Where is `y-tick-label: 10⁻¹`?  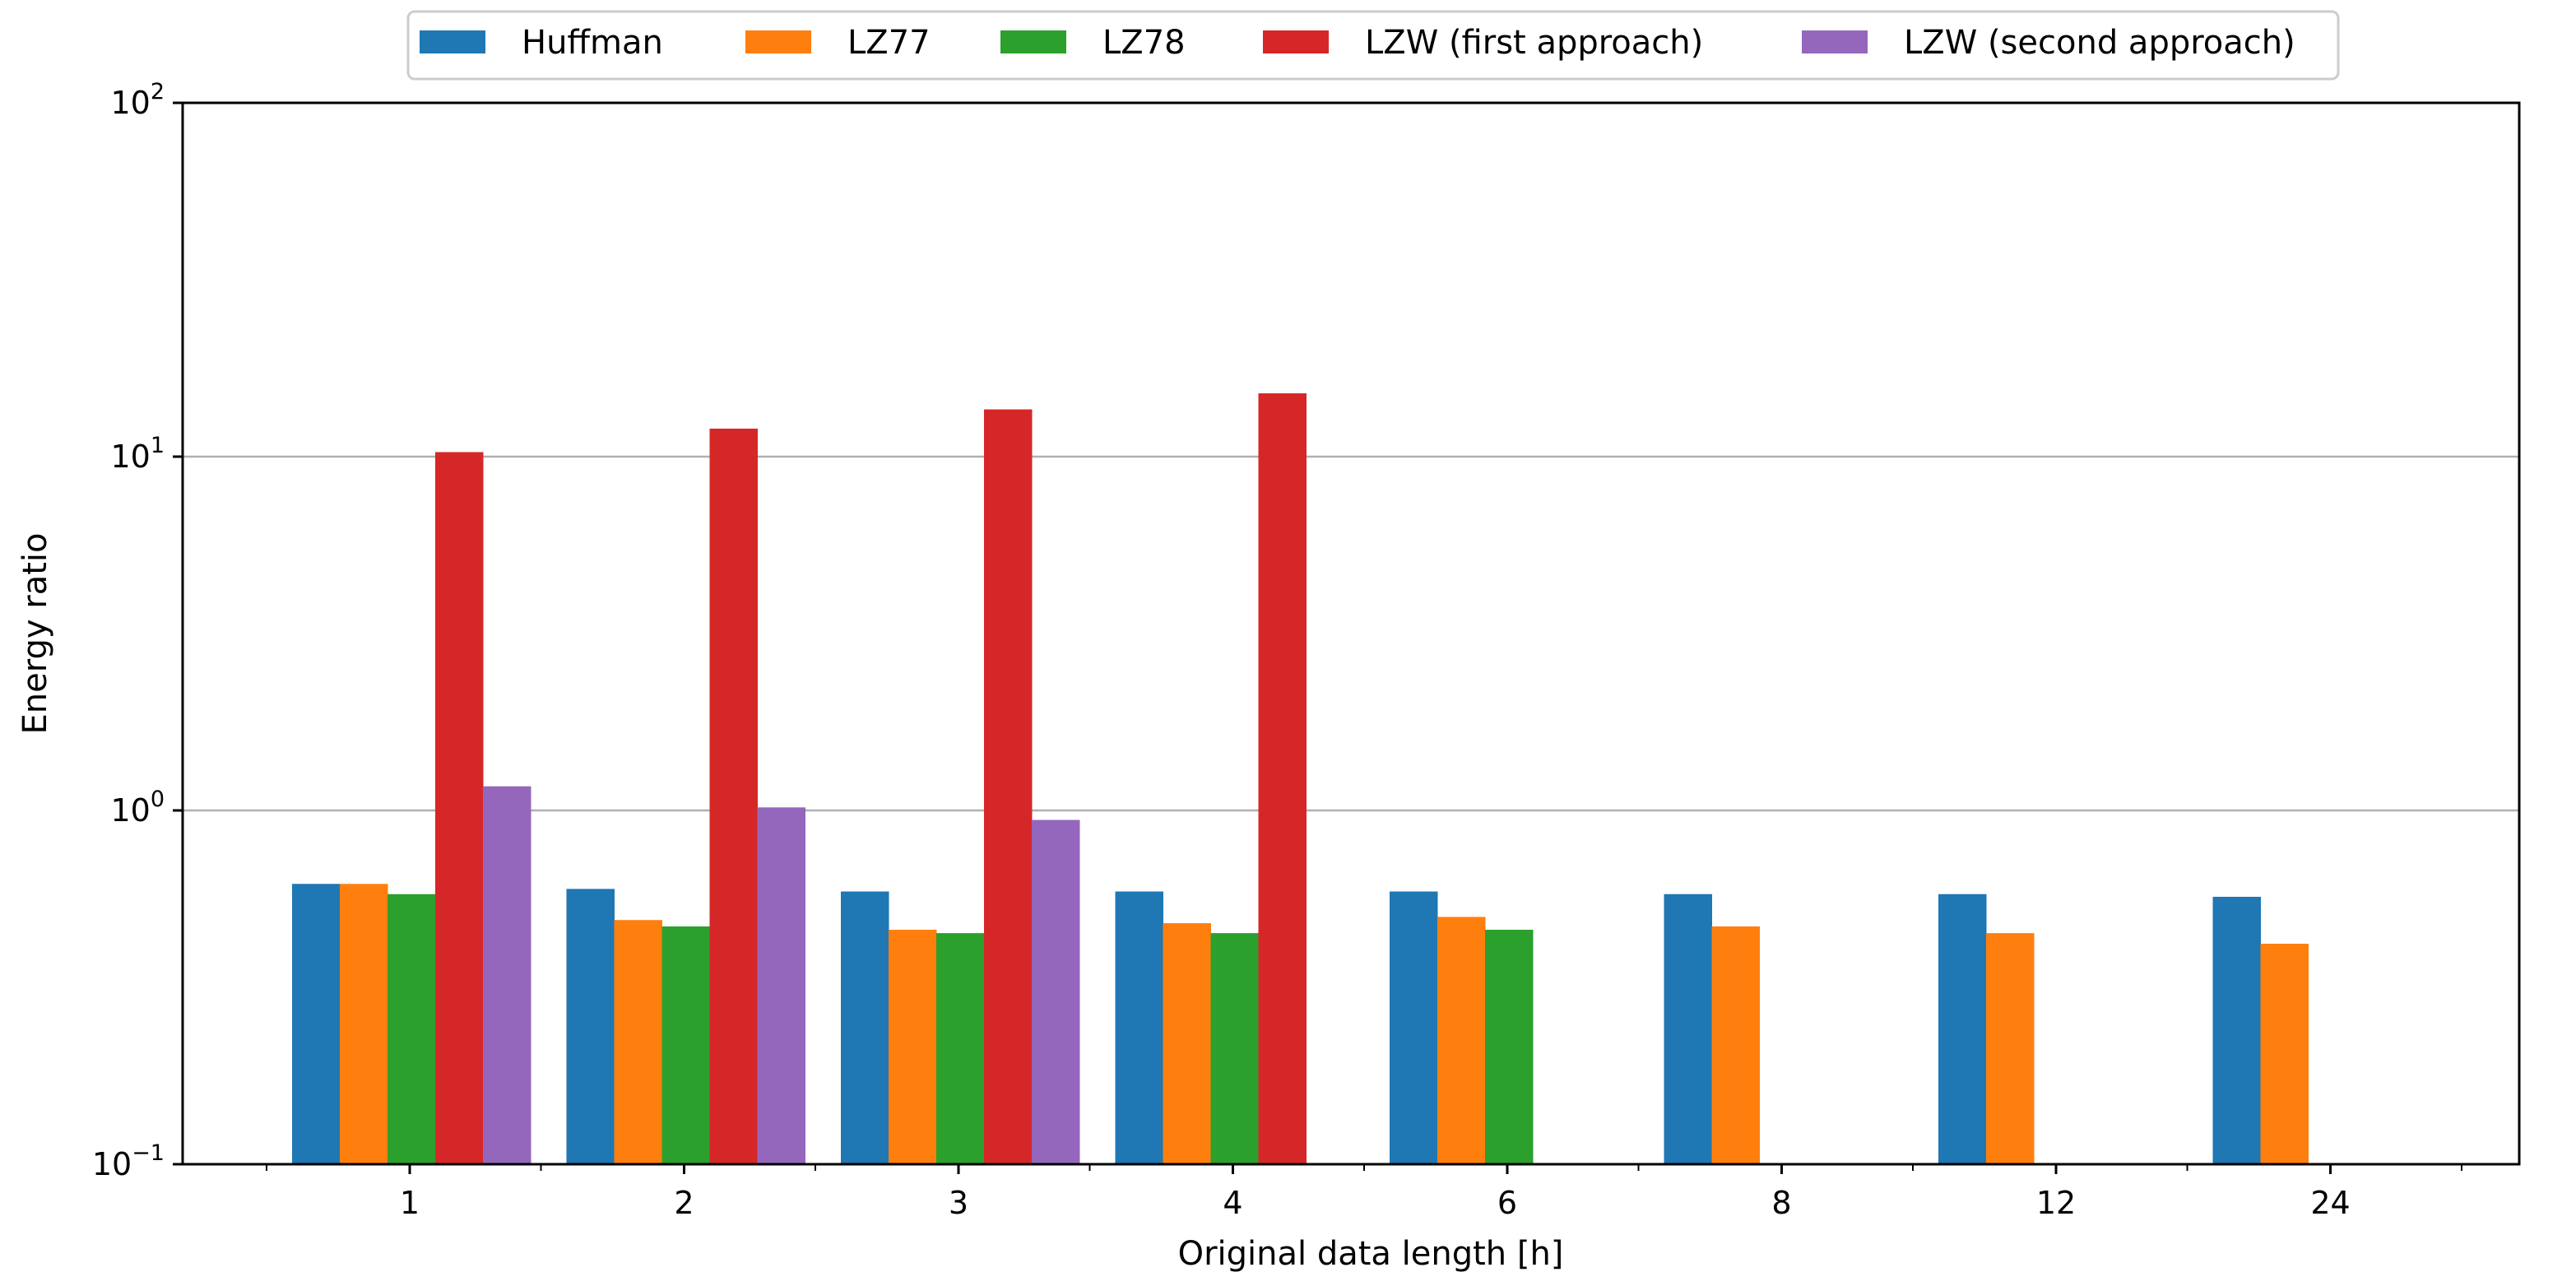
y-tick-label: 10⁻¹ is located at coordinates (128, 1161).